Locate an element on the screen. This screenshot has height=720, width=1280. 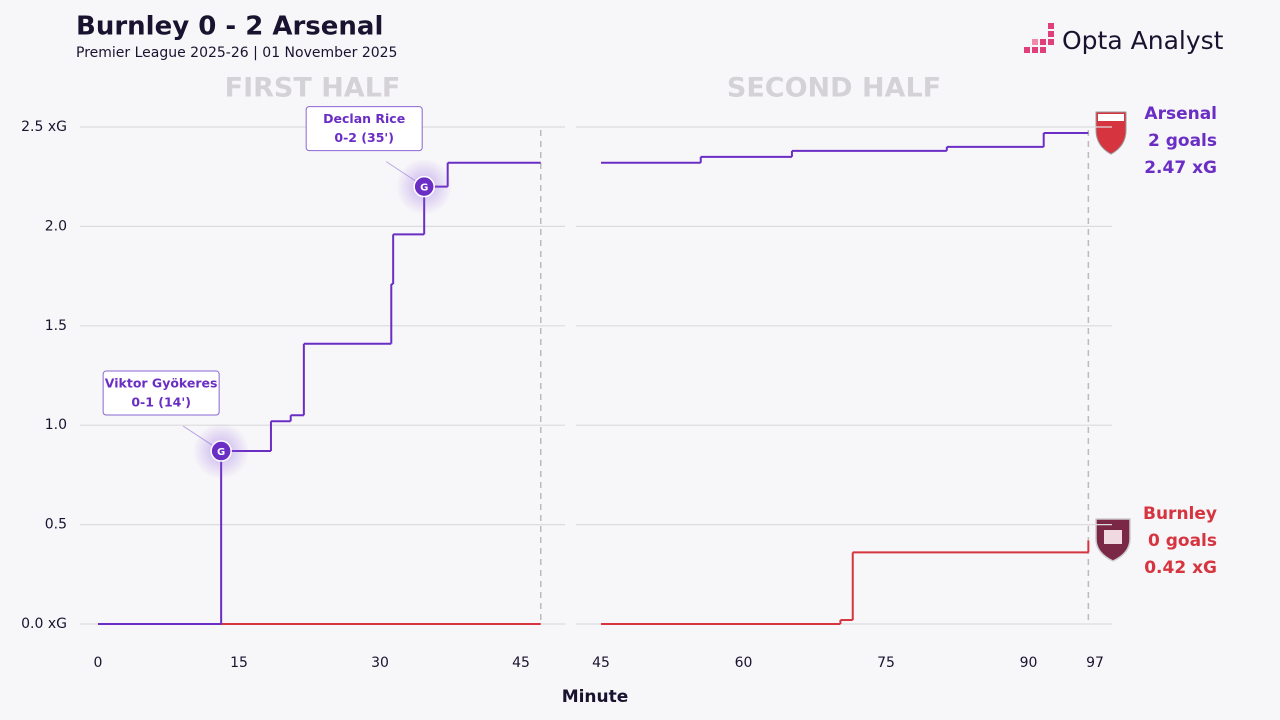
x-tick-label: 30 is located at coordinates (380, 663).